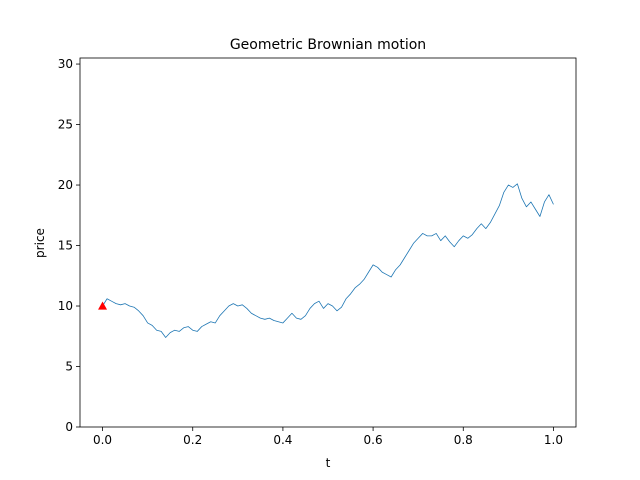 The image size is (640, 480). Describe the element at coordinates (65, 125) in the screenshot. I see `y-tick-label: 25` at that location.